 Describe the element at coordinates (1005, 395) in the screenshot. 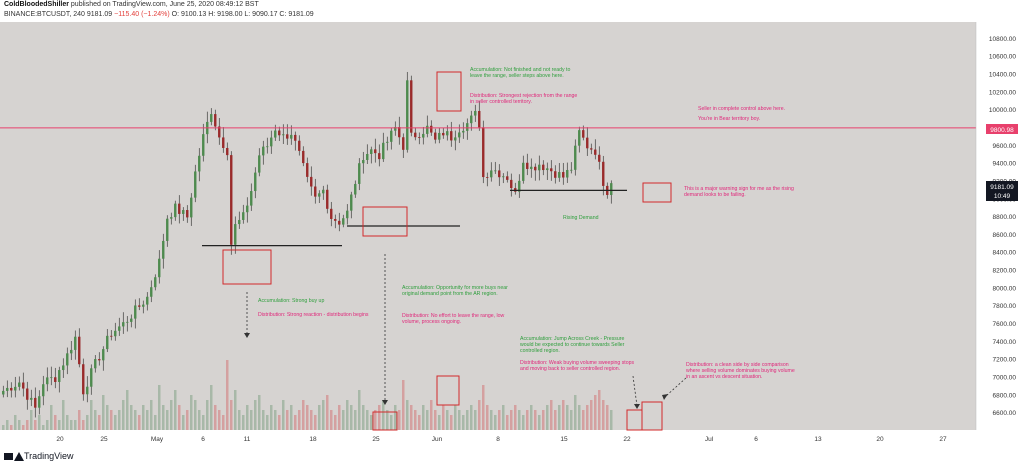

I see `y-tick-label: 6800.00` at that location.